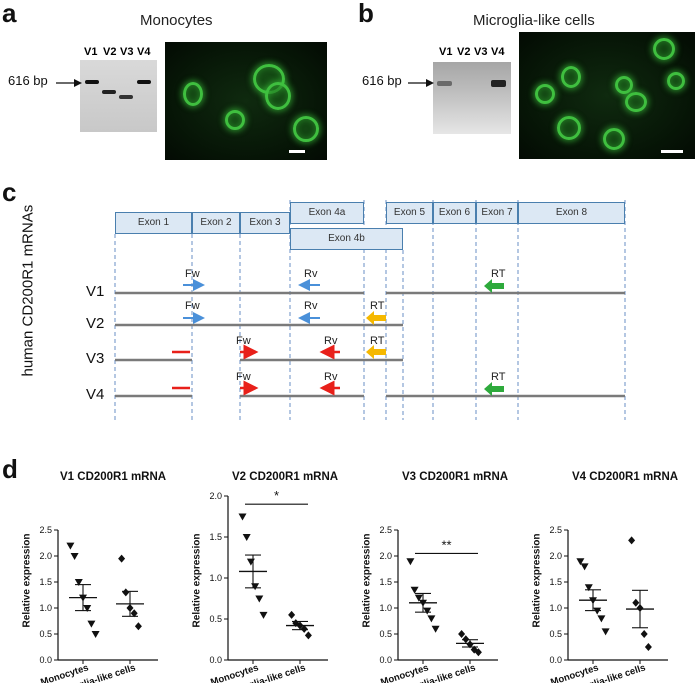  I want to click on v4-fw-label: Fw, so click(243, 377).